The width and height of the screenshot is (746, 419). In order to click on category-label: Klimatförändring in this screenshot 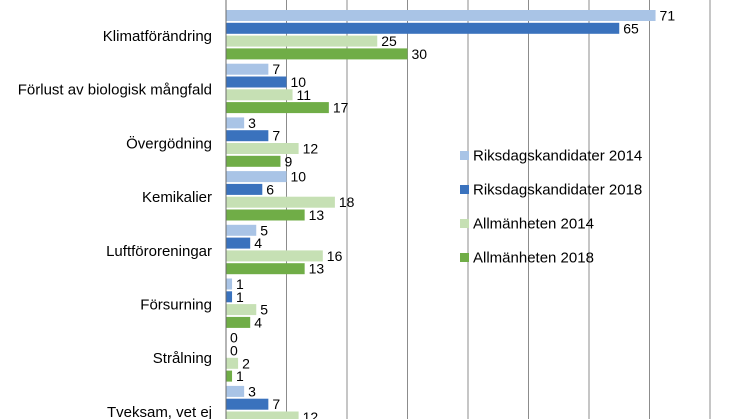, I will do `click(157, 36)`.